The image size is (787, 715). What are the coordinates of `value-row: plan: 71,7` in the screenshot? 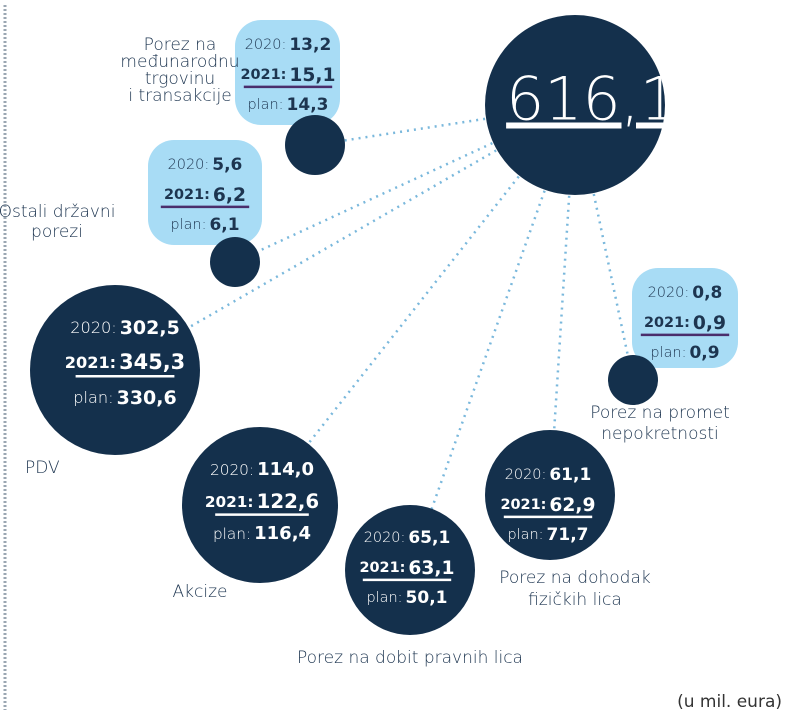 It's located at (548, 535).